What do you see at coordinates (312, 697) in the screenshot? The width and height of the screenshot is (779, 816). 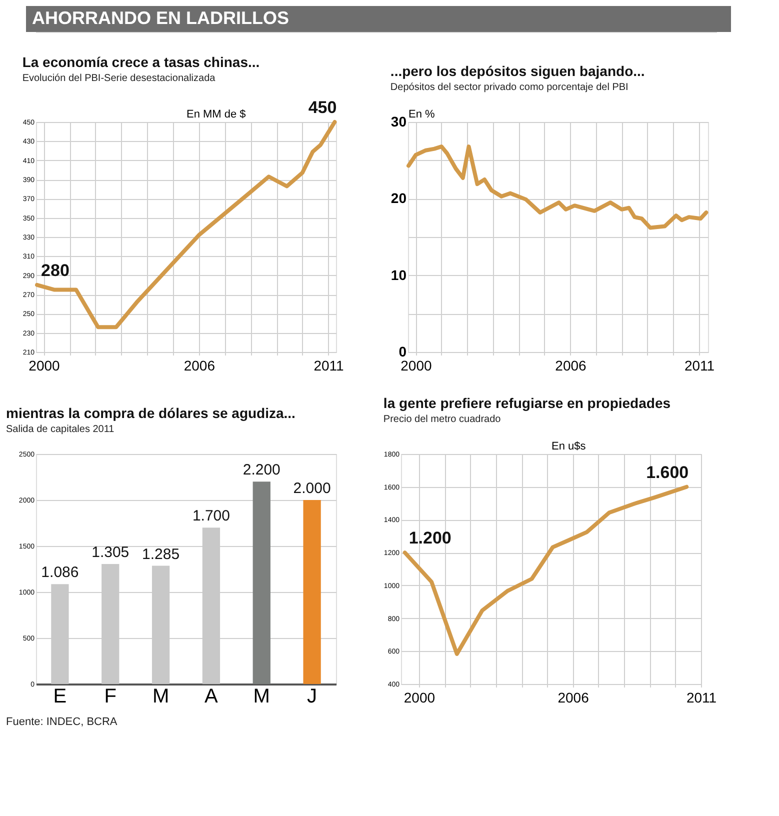 I see `x-tick-label: J` at bounding box center [312, 697].